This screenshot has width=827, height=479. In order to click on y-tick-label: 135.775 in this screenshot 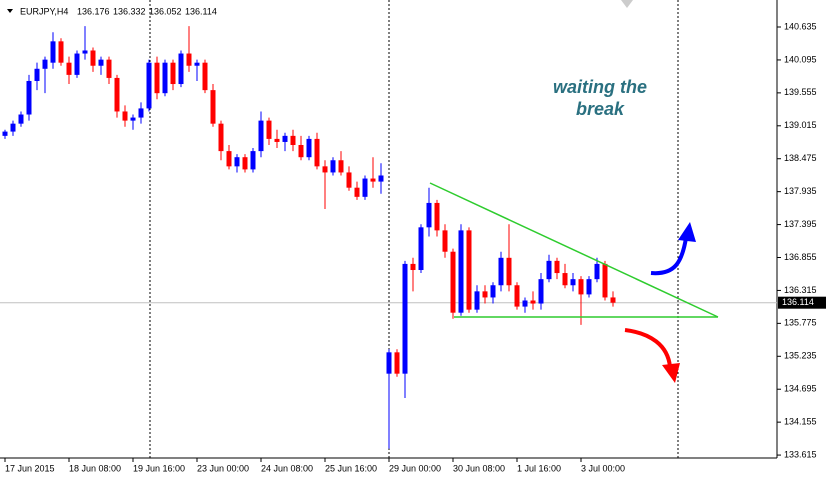, I will do `click(800, 323)`.